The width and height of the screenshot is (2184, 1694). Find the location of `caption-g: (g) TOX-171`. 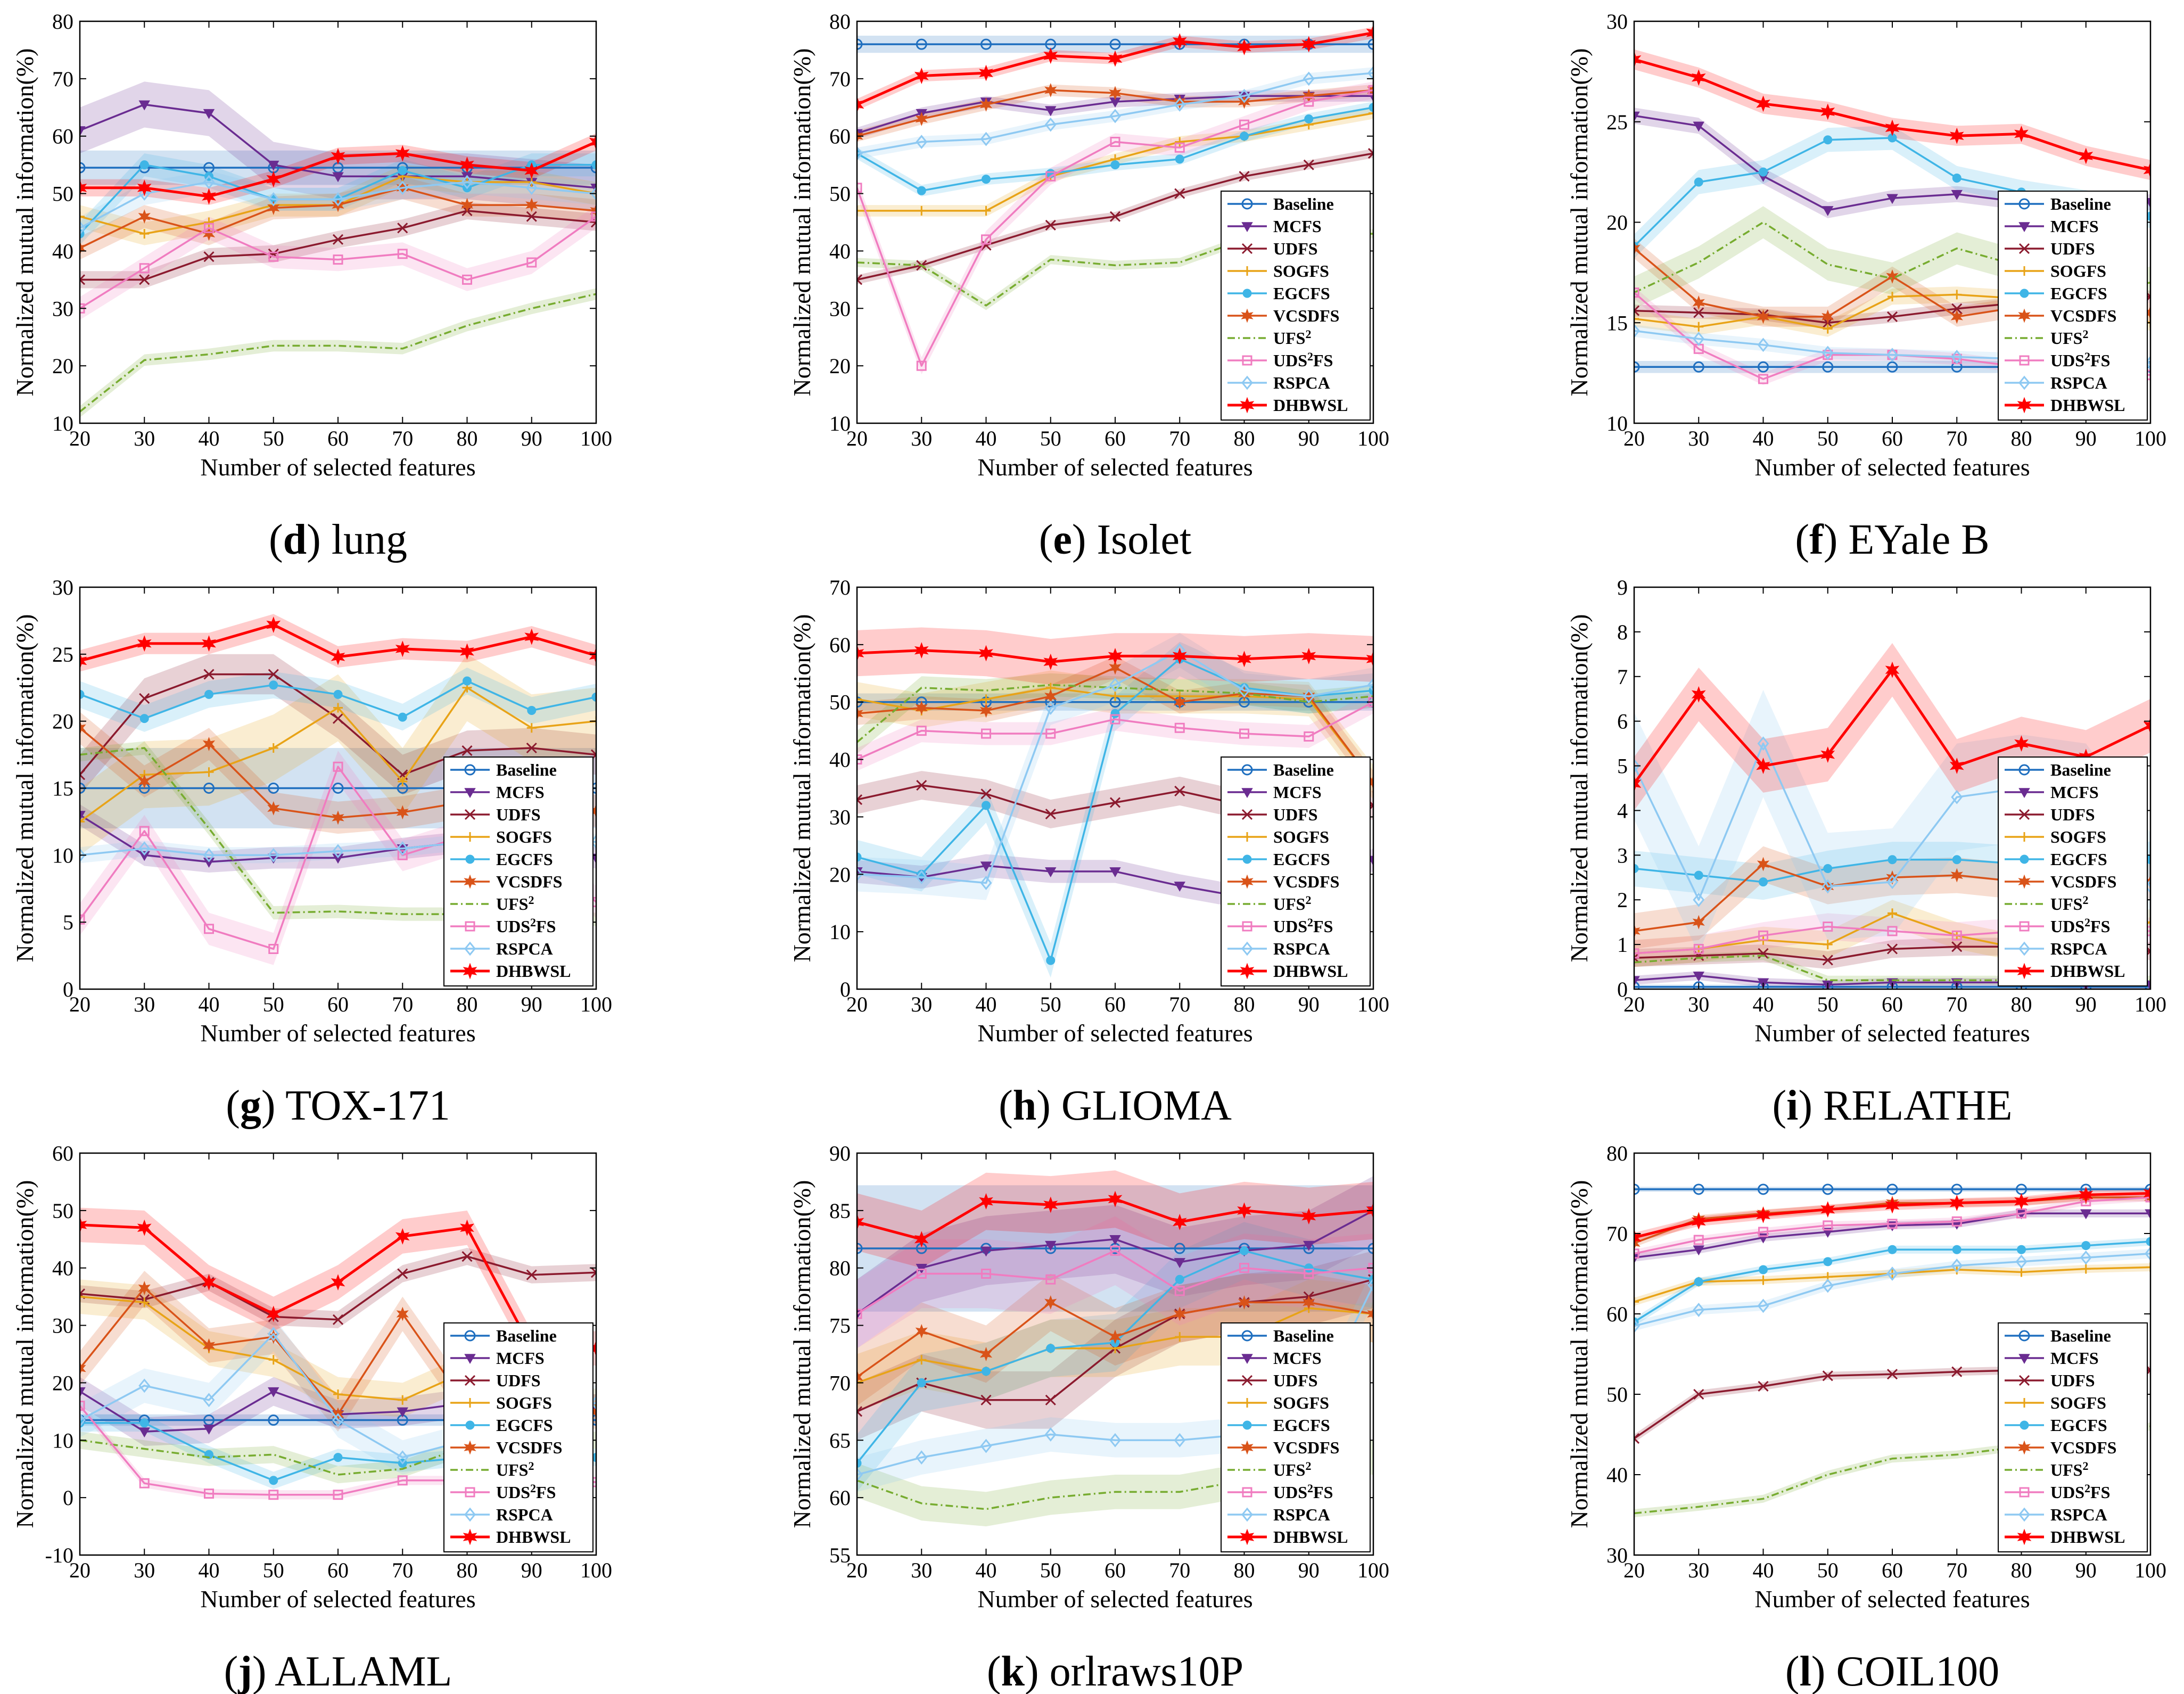

caption-g: (g) TOX-171 is located at coordinates (338, 1105).